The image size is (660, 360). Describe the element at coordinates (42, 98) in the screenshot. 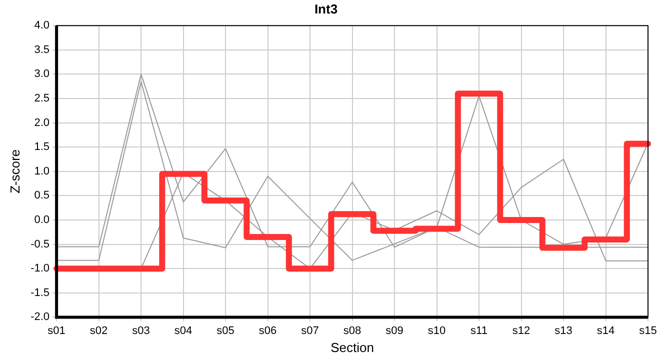

I see `y-tick-label: 2.5` at that location.